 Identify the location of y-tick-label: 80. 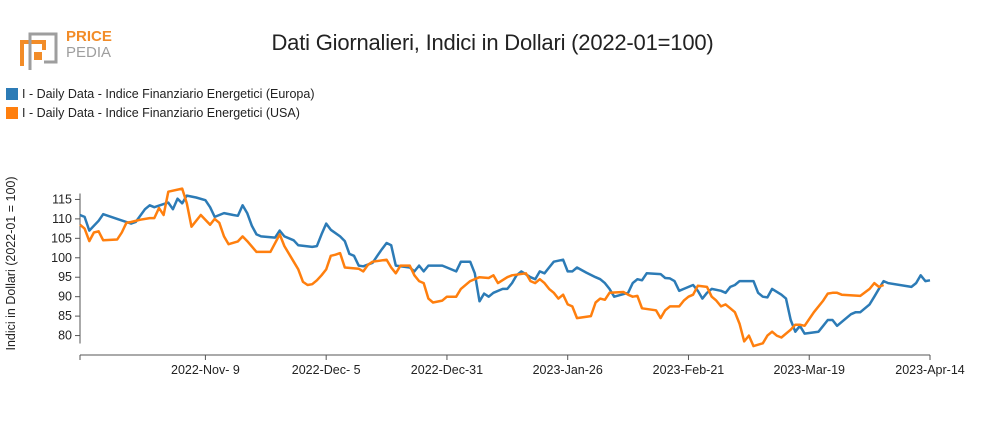
(65, 336).